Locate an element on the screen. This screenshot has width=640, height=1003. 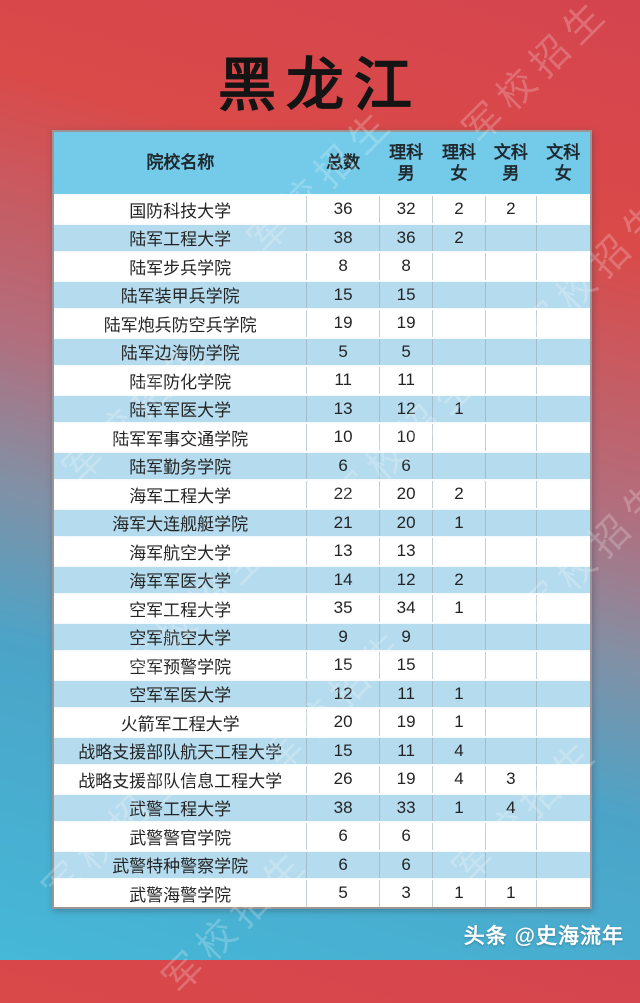
table-row: 陆军勤务学院 6 6 is located at coordinates (322, 466).